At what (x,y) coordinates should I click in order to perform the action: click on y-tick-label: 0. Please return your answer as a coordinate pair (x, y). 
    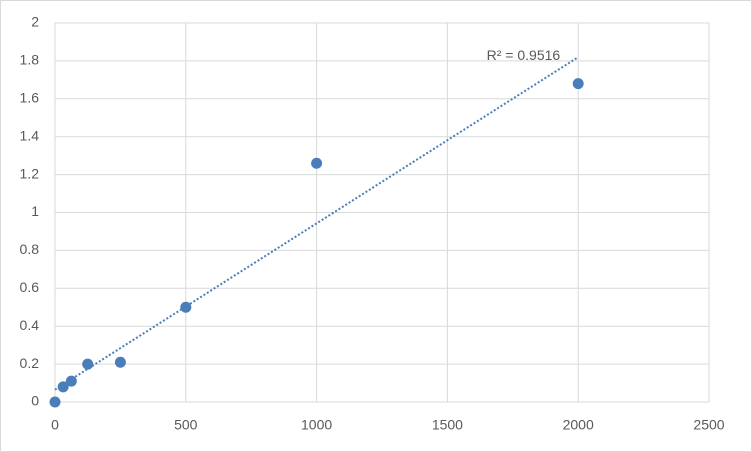
    Looking at the image, I should click on (35, 401).